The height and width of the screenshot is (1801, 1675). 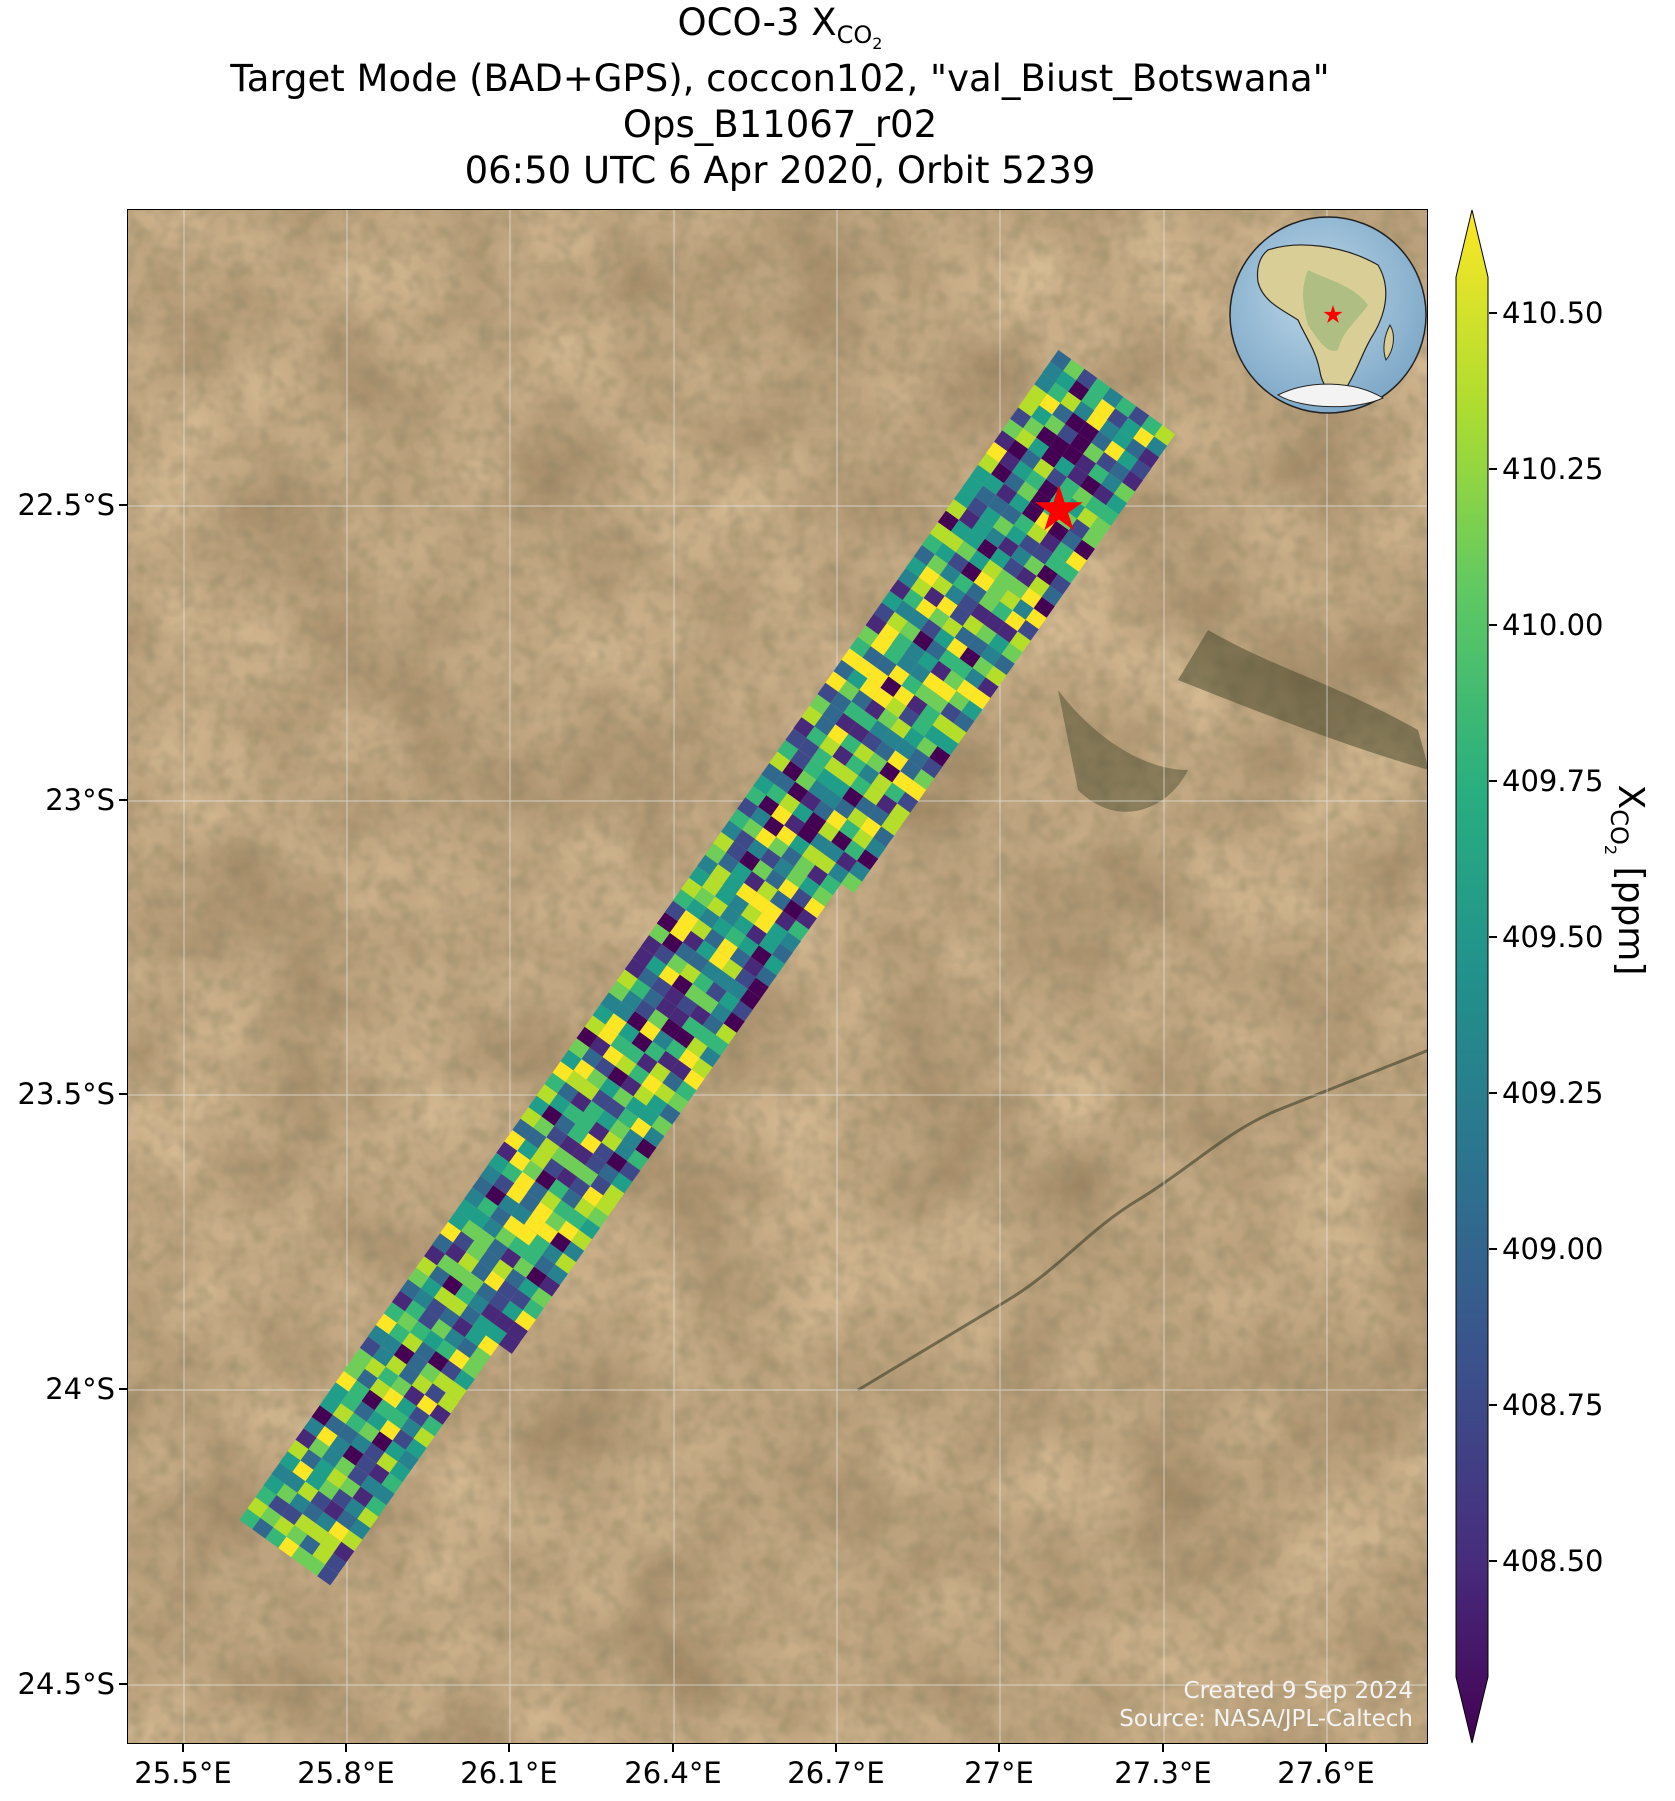 I want to click on colorbar-tick-label: 410.25, so click(x=1553, y=469).